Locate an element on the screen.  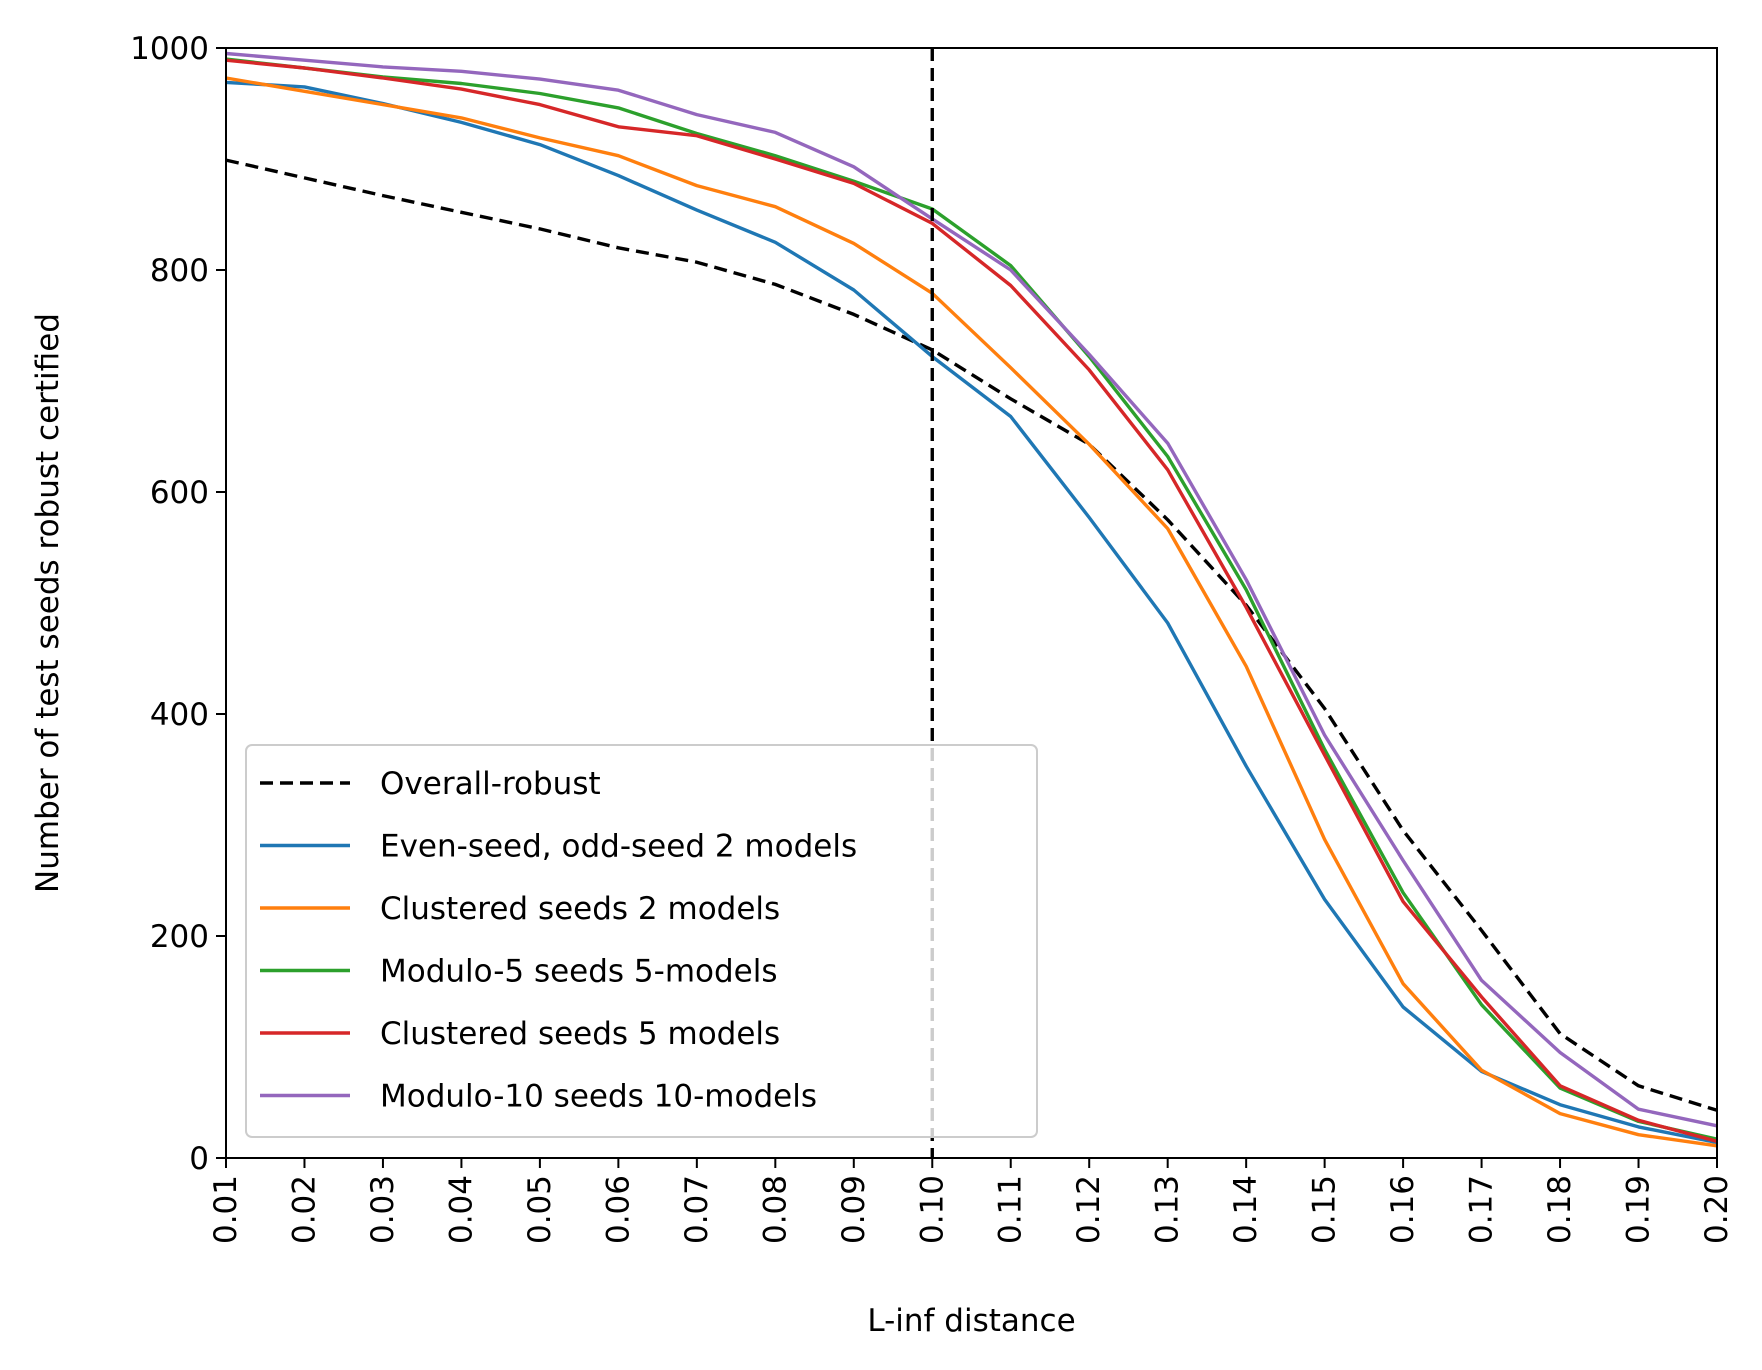
x-tick-label: 0.17 is located at coordinates (1482, 1209).